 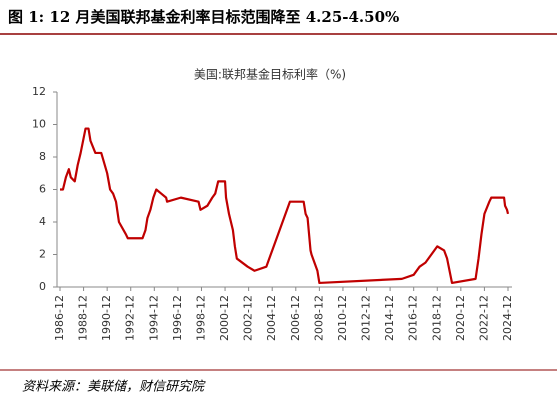 I want to click on x-tick-label: 1986-12, so click(x=59, y=318).